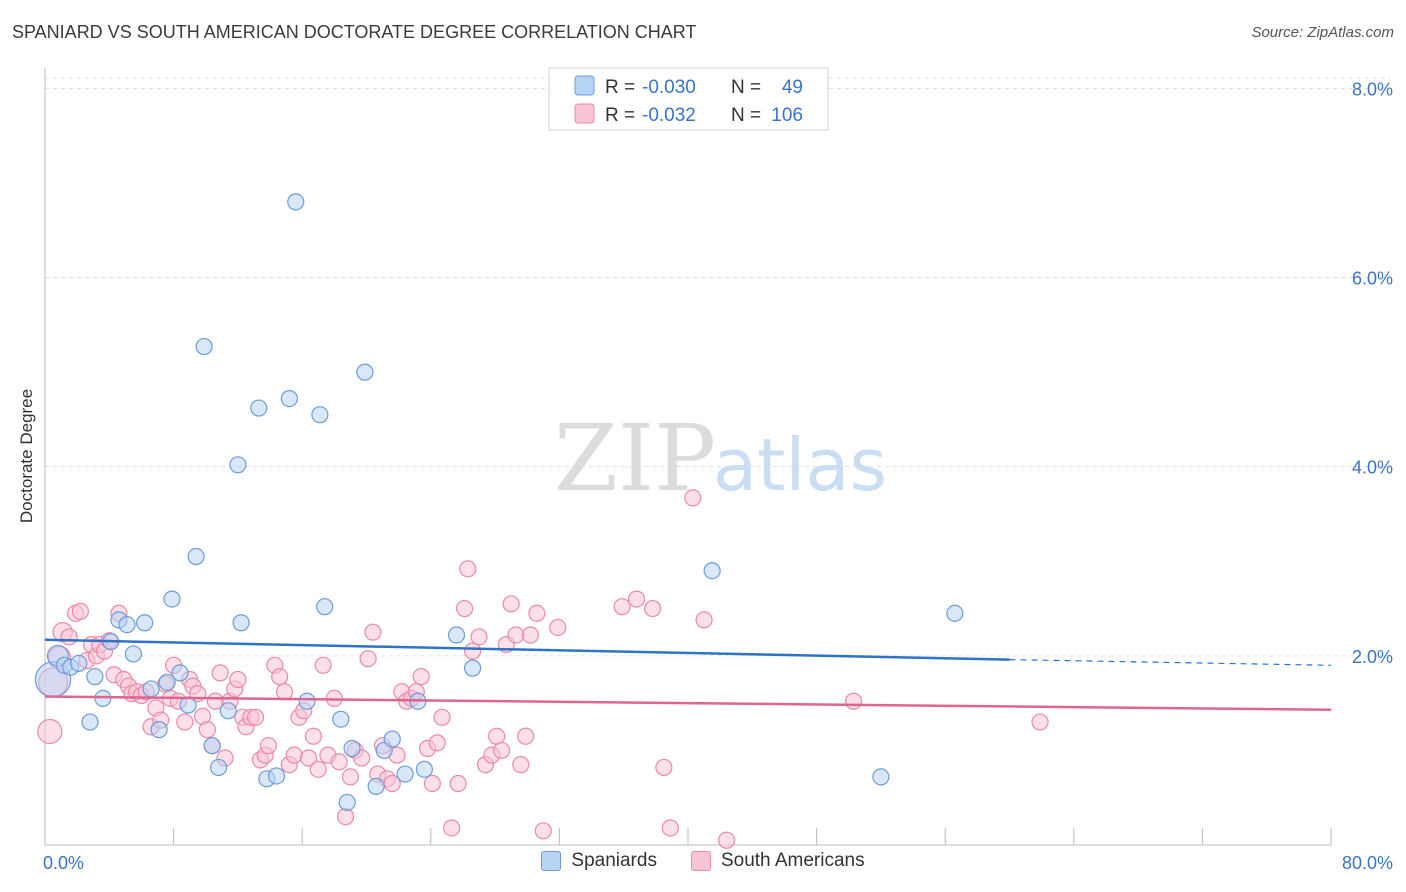  What do you see at coordinates (669, 115) in the screenshot?
I see `stats-r-value-2: -0.032` at bounding box center [669, 115].